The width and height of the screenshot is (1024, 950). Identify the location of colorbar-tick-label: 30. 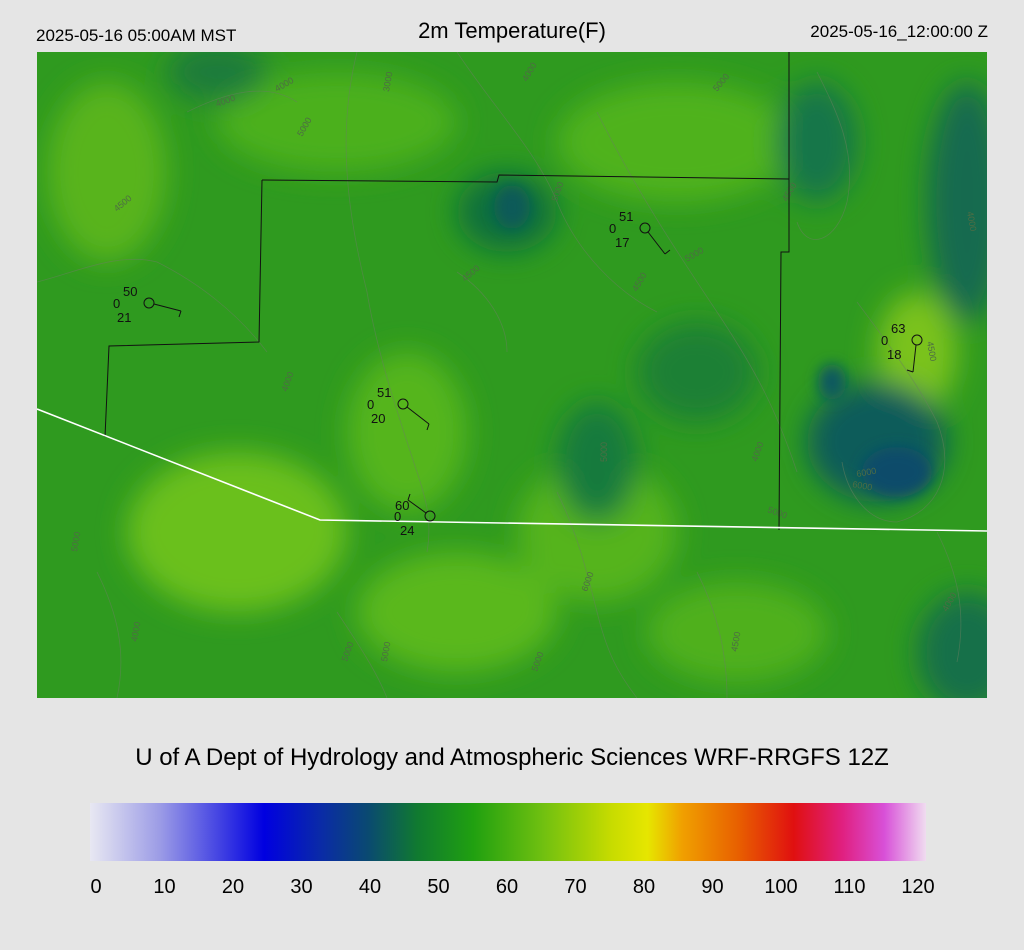
(301, 887).